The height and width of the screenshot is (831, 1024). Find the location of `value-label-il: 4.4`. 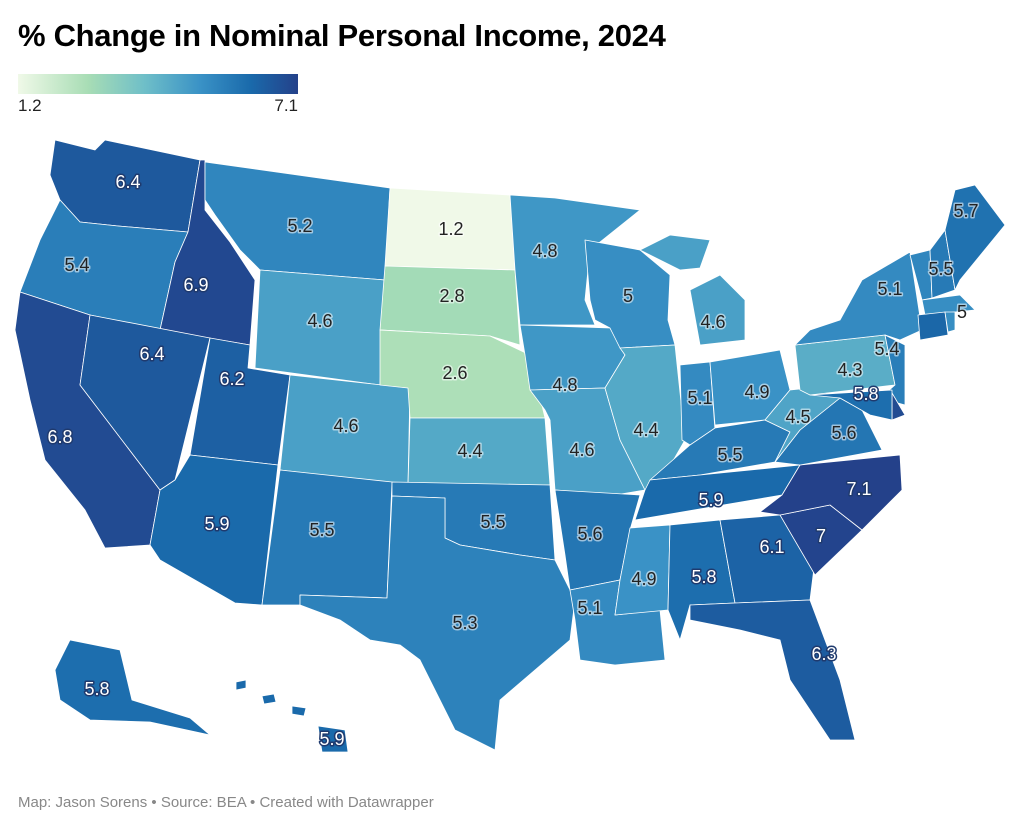

value-label-il: 4.4 is located at coordinates (645, 430).